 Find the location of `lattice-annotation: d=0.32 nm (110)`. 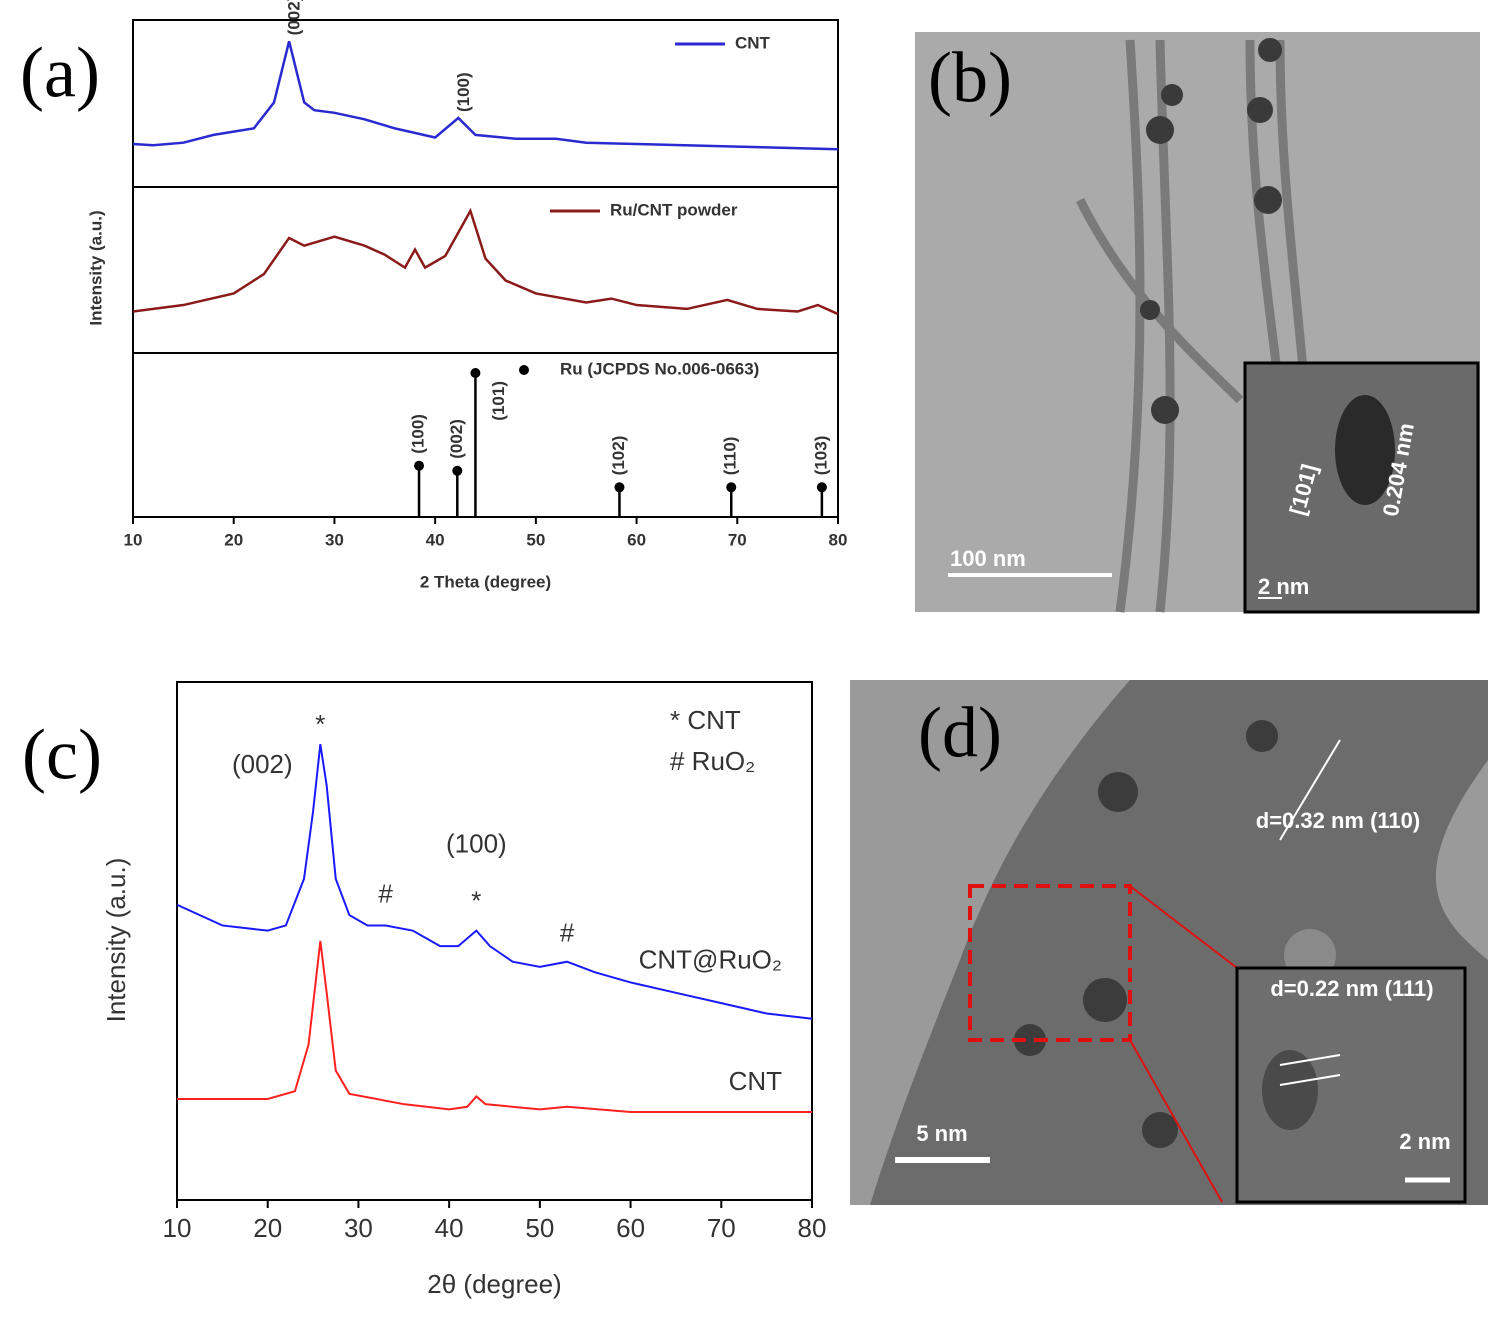

lattice-annotation: d=0.32 nm (110) is located at coordinates (1338, 820).